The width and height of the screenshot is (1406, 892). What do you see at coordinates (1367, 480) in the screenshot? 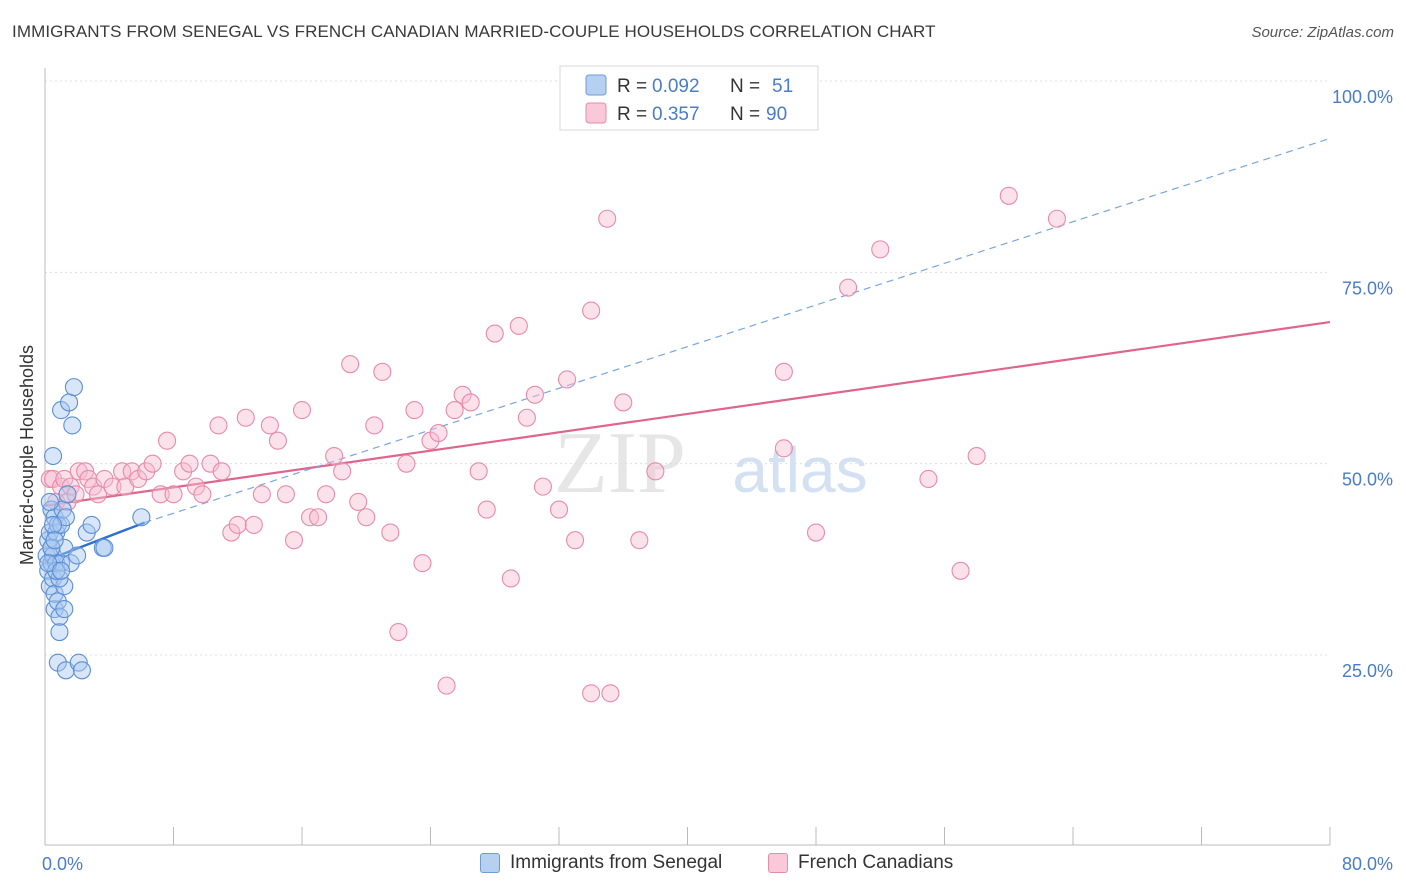
I see `y-tick-label: 50.0%` at bounding box center [1367, 480].